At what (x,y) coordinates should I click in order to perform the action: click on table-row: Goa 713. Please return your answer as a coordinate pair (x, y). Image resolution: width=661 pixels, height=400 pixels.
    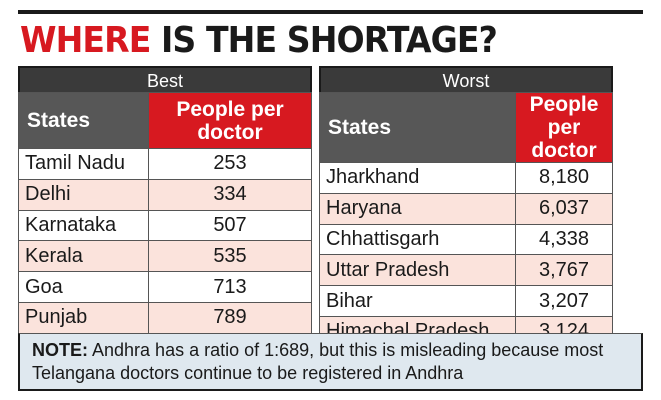
    Looking at the image, I should click on (165, 287).